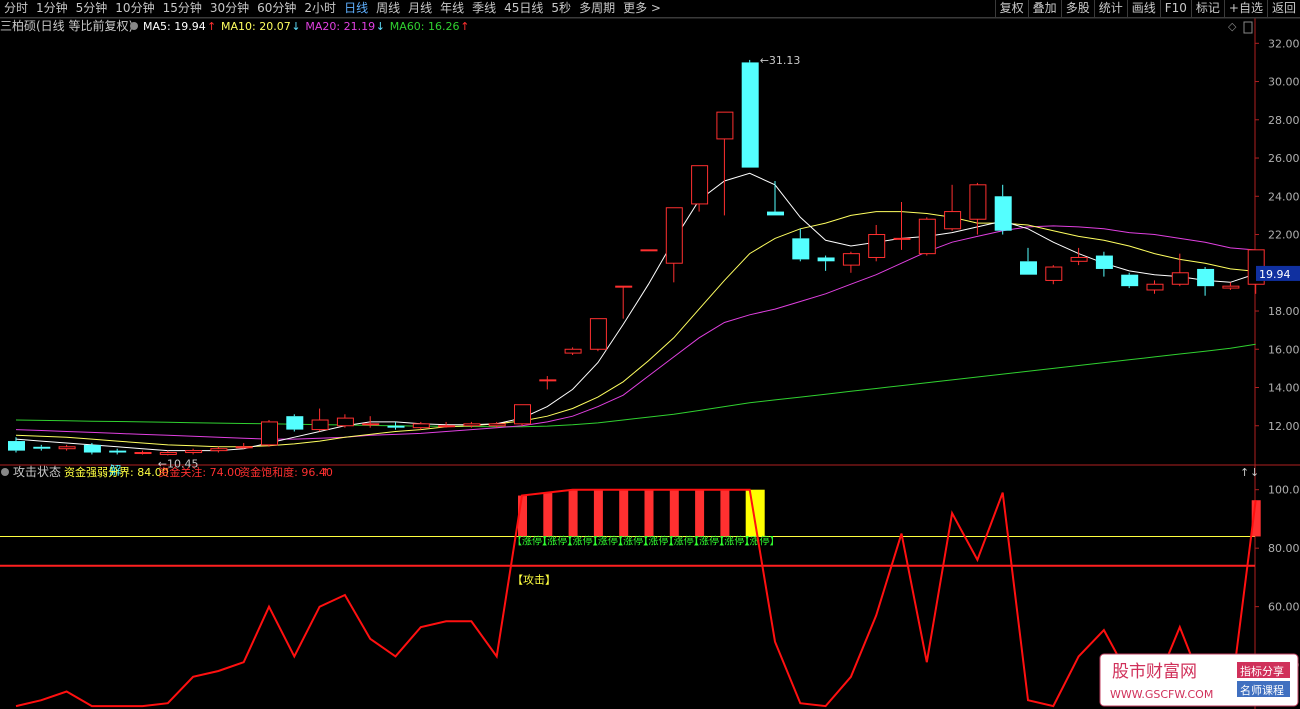  What do you see at coordinates (16, 8) in the screenshot?
I see `tab-0: 分时` at bounding box center [16, 8].